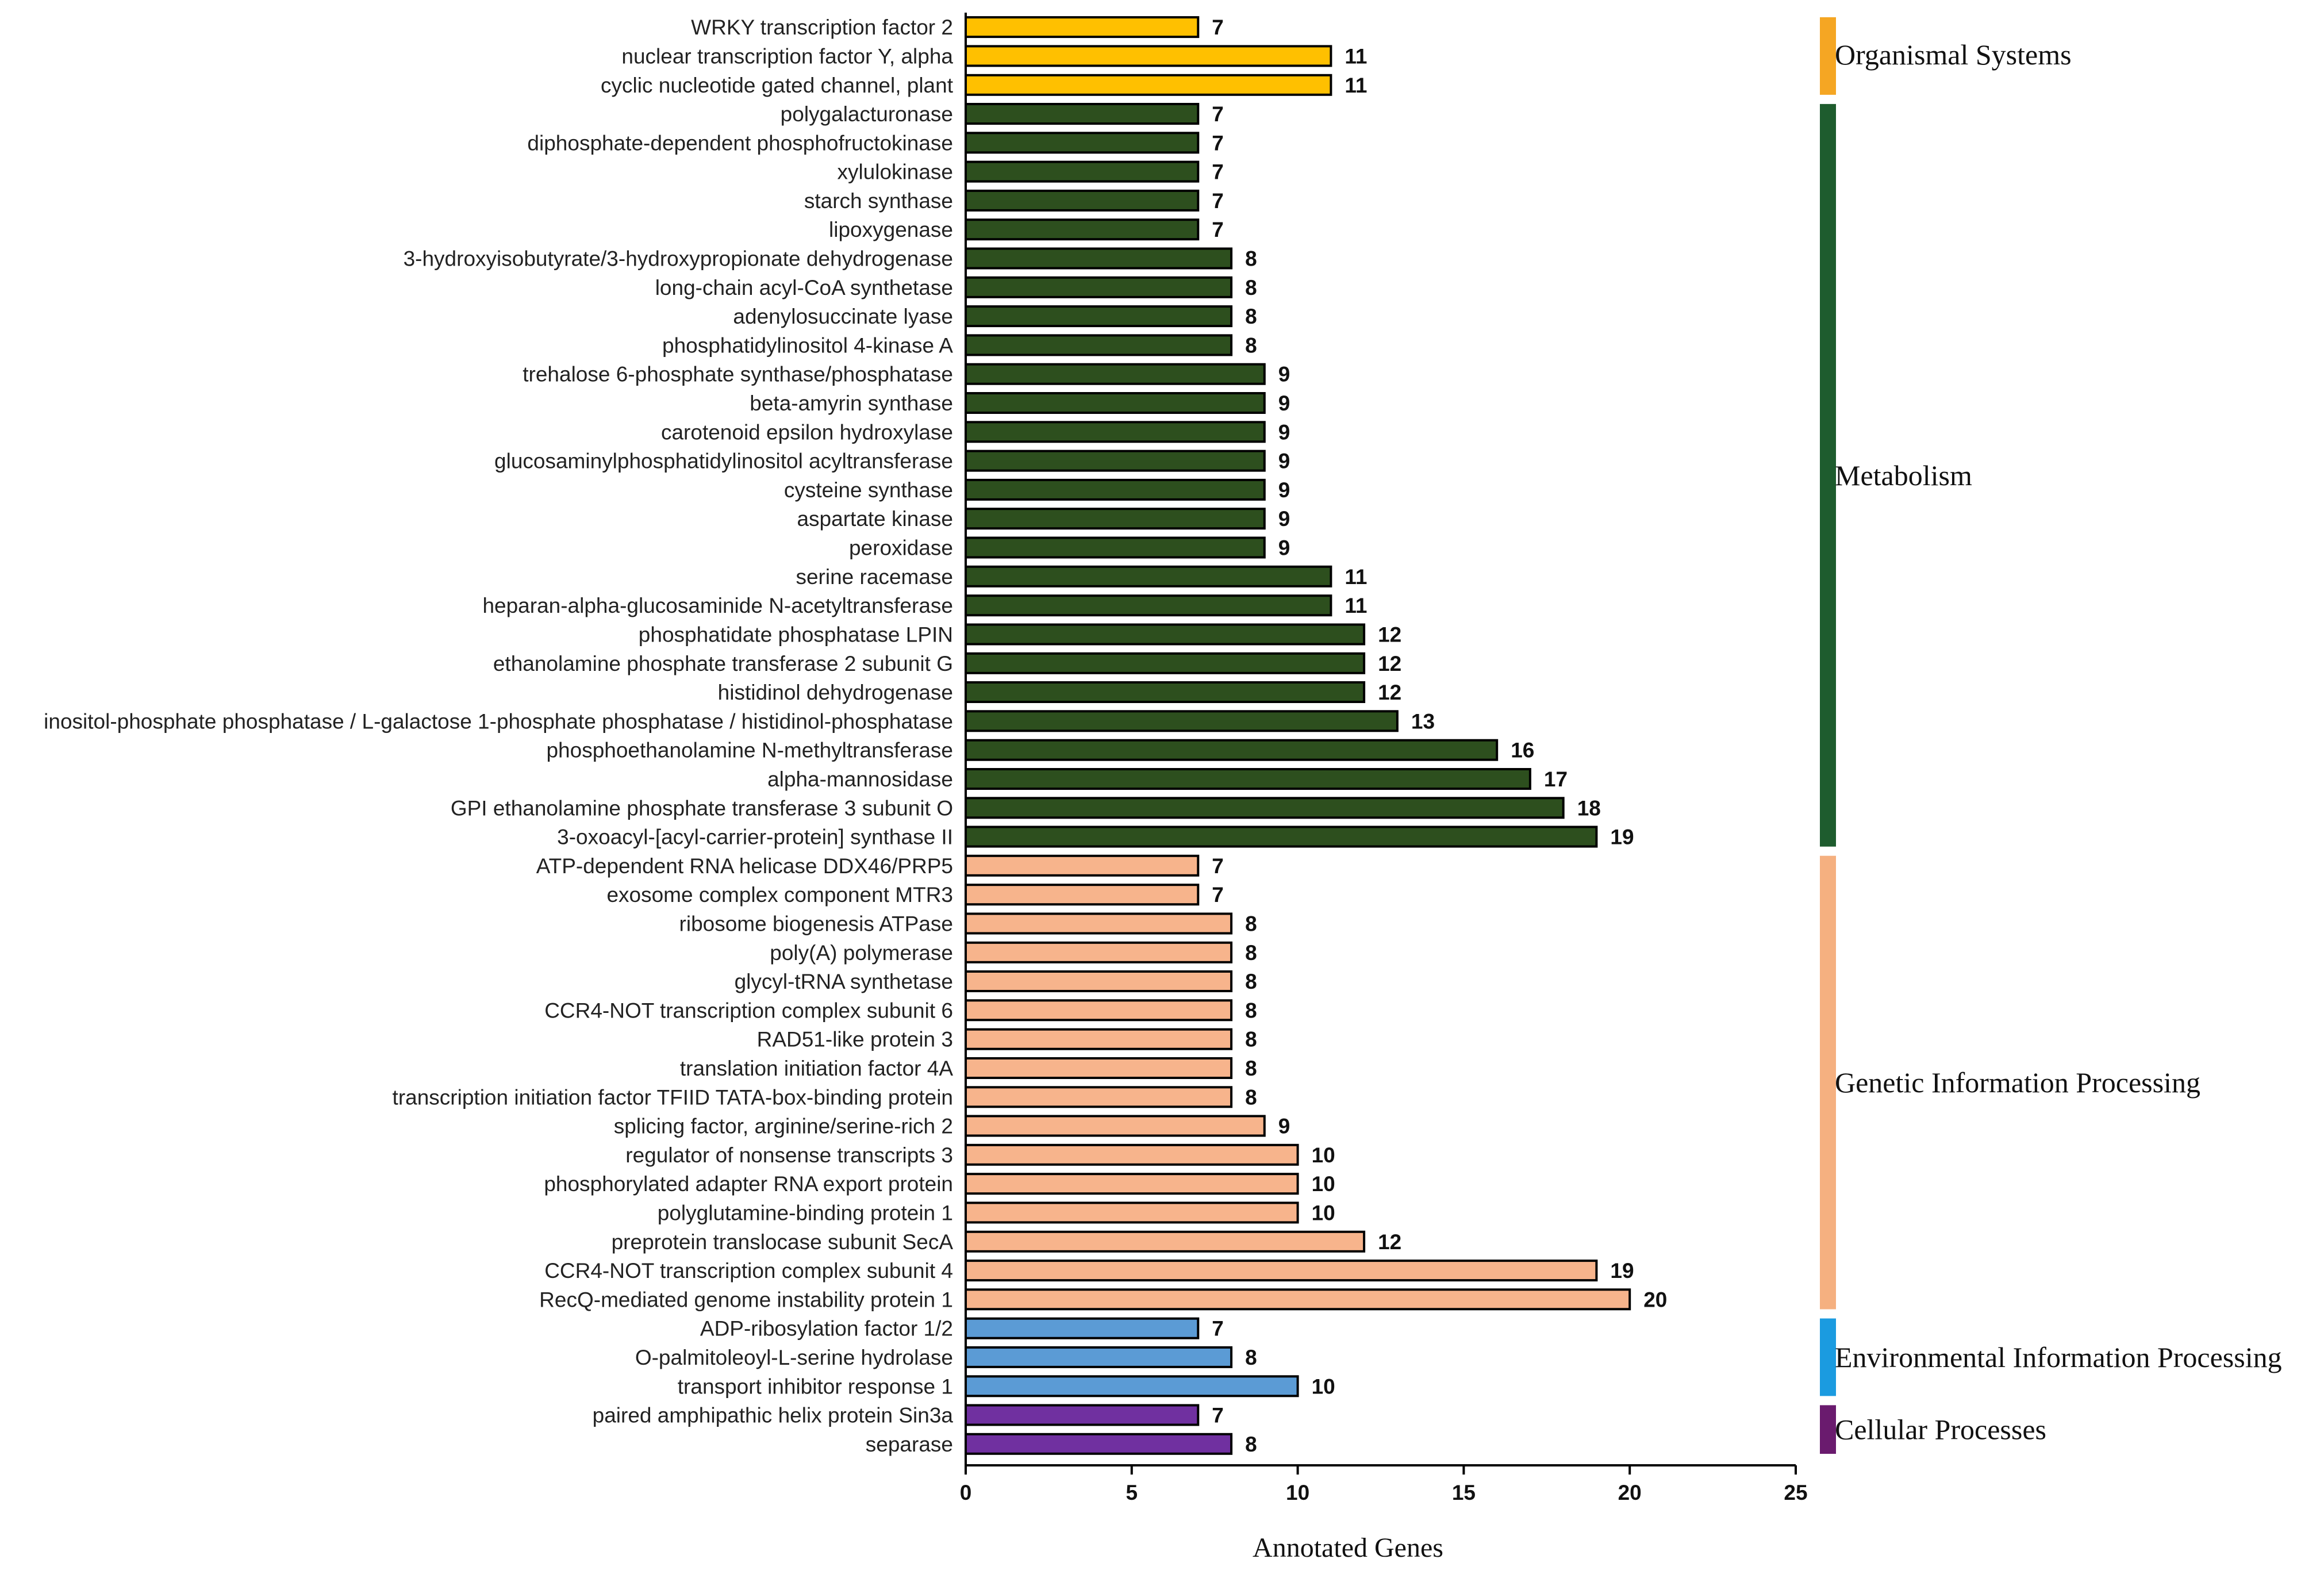 Image resolution: width=2324 pixels, height=1578 pixels. Describe the element at coordinates (844, 981) in the screenshot. I see `category-label: glycyl-tRNA synthetase` at that location.